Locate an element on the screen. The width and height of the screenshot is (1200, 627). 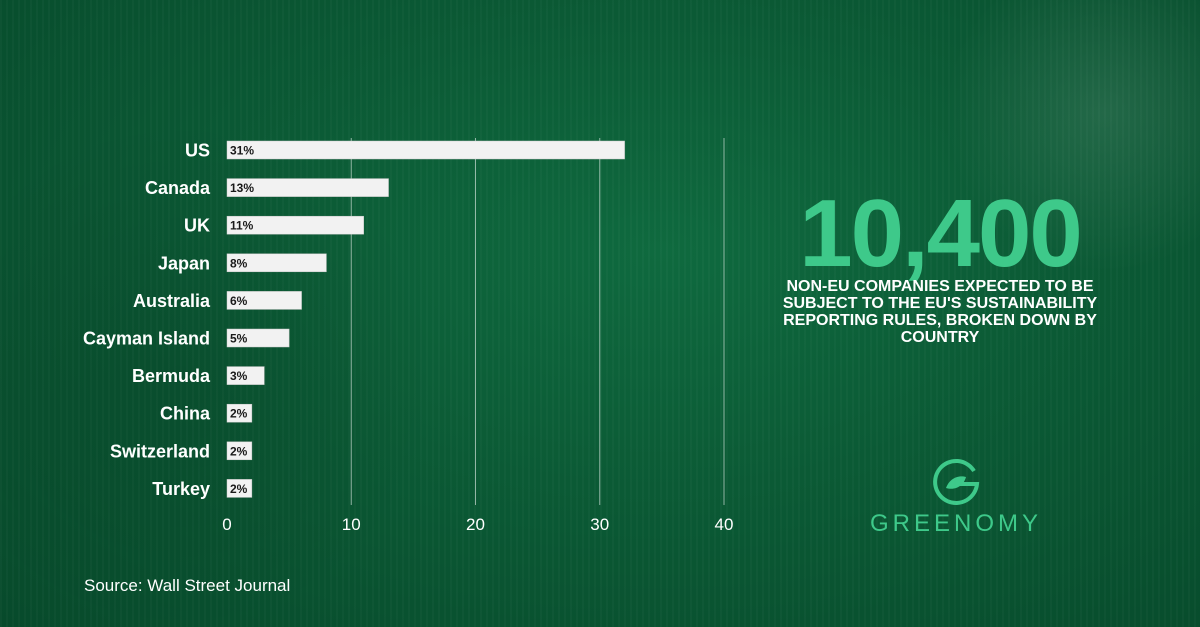
category-label: China is located at coordinates (185, 414).